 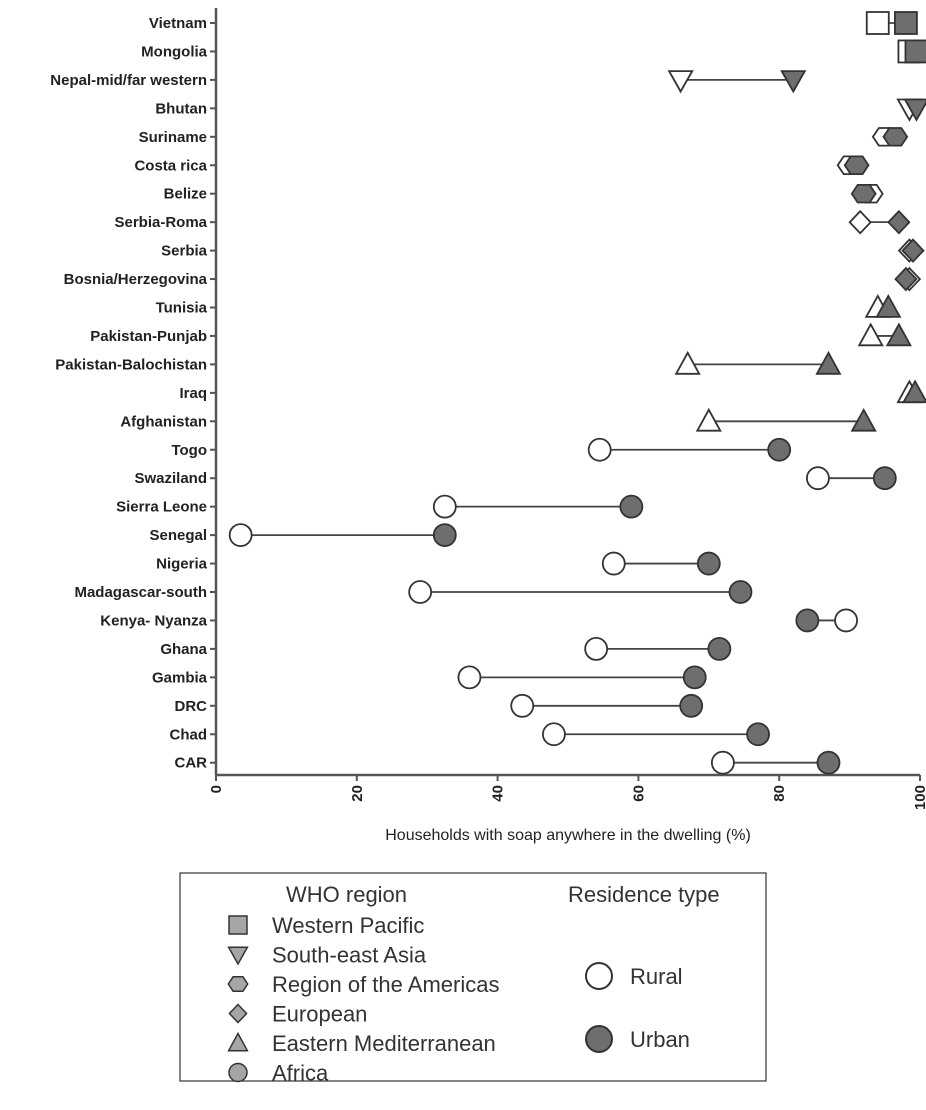 What do you see at coordinates (779, 793) in the screenshot?
I see `x-tick-label: 80` at bounding box center [779, 793].